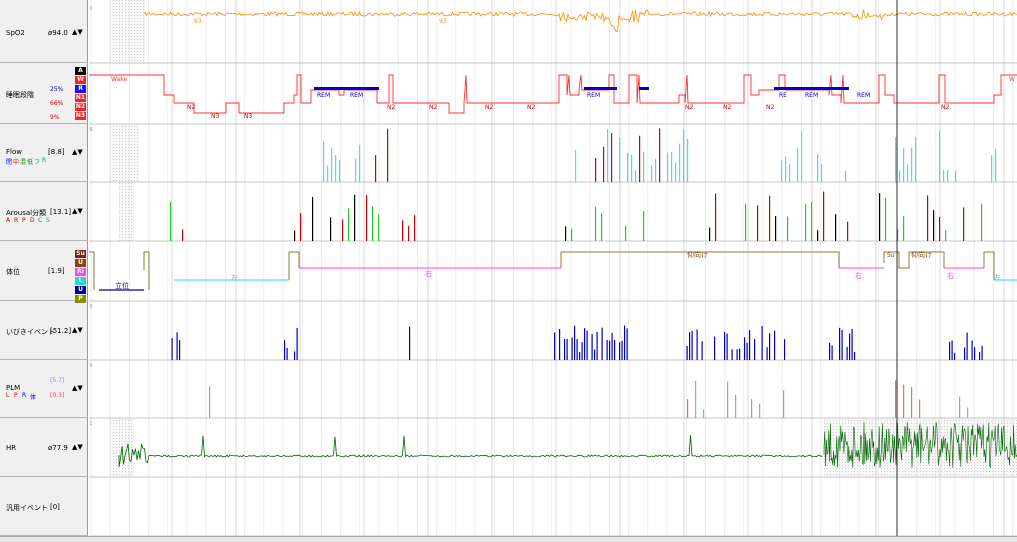 This screenshot has height=542, width=1017. Describe the element at coordinates (80, 281) in the screenshot. I see `position-box-l: L` at that location.